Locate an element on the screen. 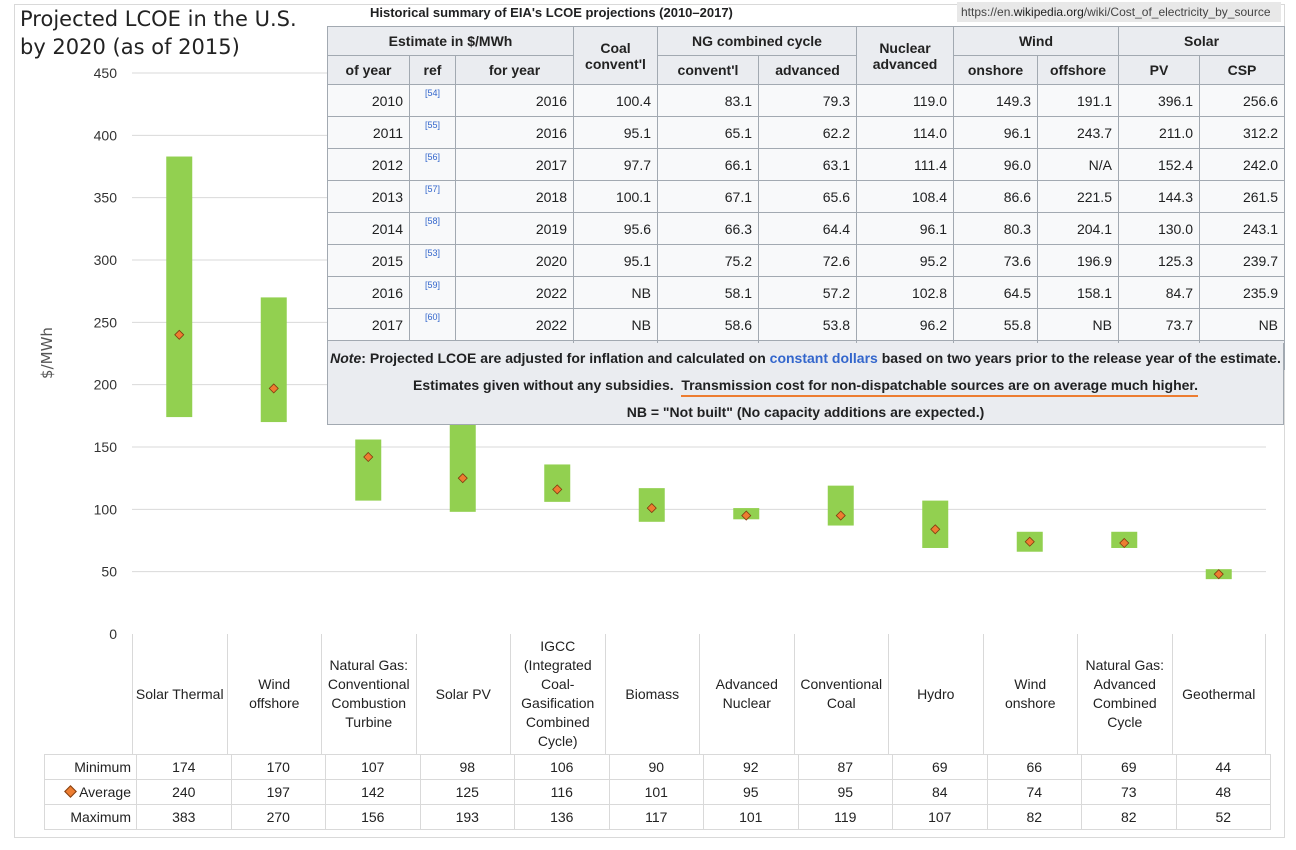 The width and height of the screenshot is (1296, 850). reference-link: [57] is located at coordinates (432, 196).